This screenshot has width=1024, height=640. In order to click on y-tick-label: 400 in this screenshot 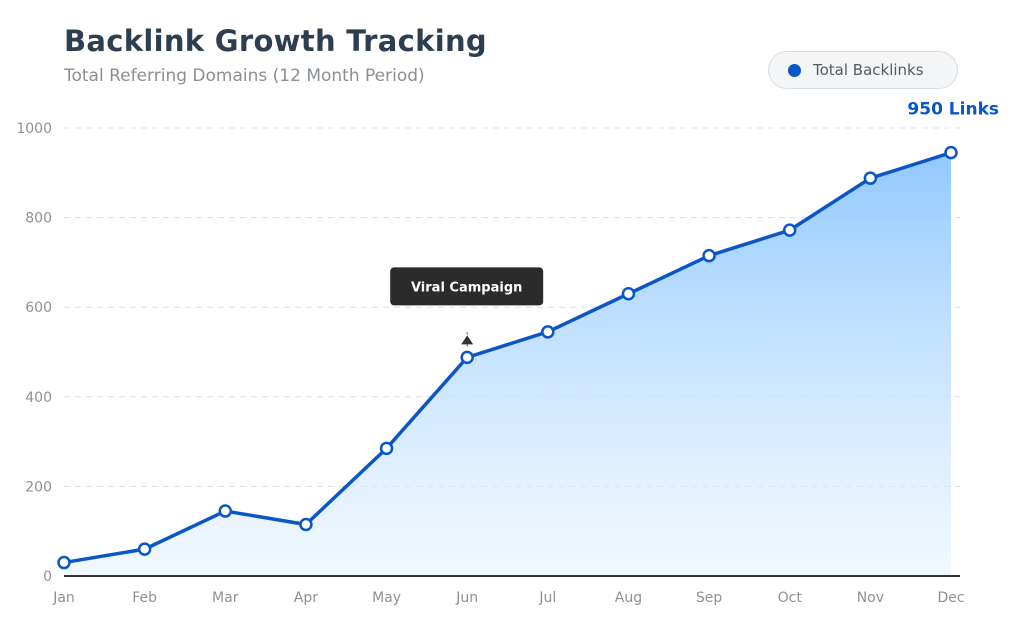, I will do `click(38, 398)`.